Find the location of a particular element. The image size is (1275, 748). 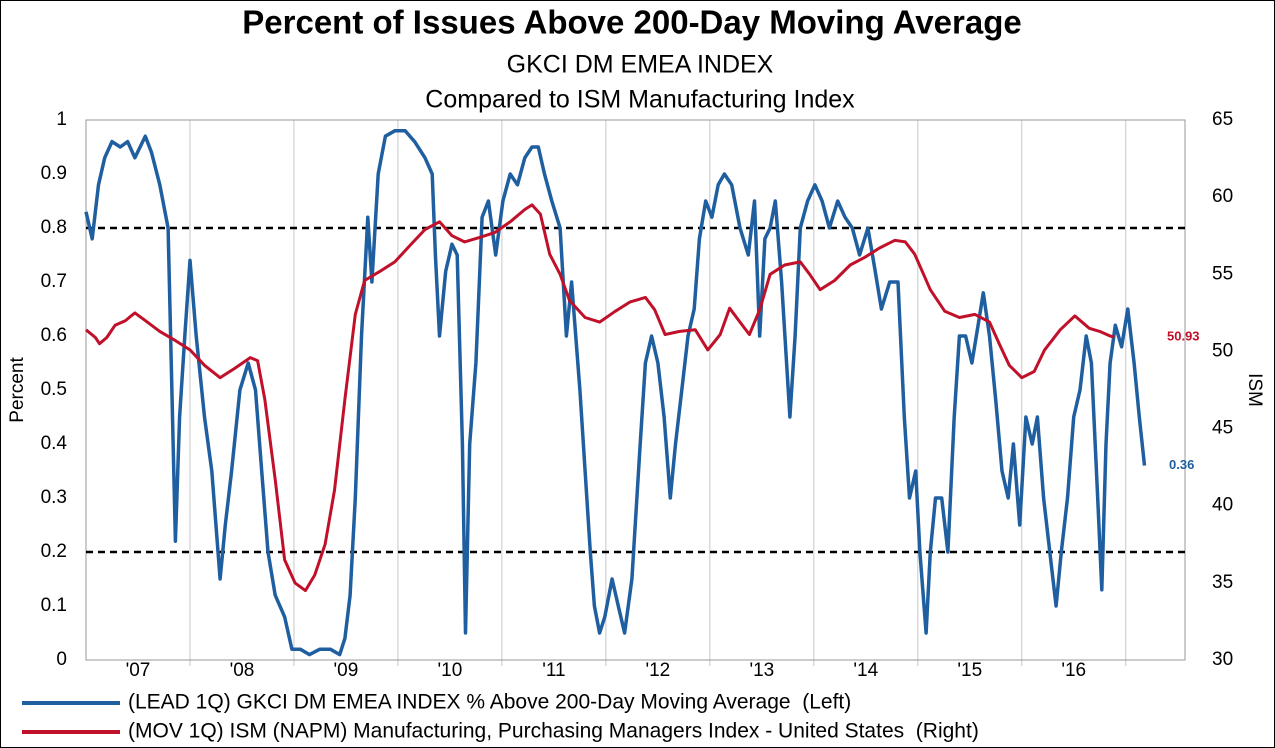

y2-tick-label: 55 is located at coordinates (1222, 273).